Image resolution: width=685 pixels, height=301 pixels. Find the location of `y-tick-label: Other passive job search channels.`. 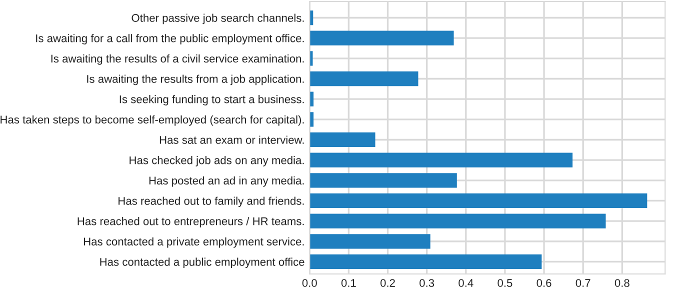

y-tick-label: Other passive job search channels. is located at coordinates (218, 19).